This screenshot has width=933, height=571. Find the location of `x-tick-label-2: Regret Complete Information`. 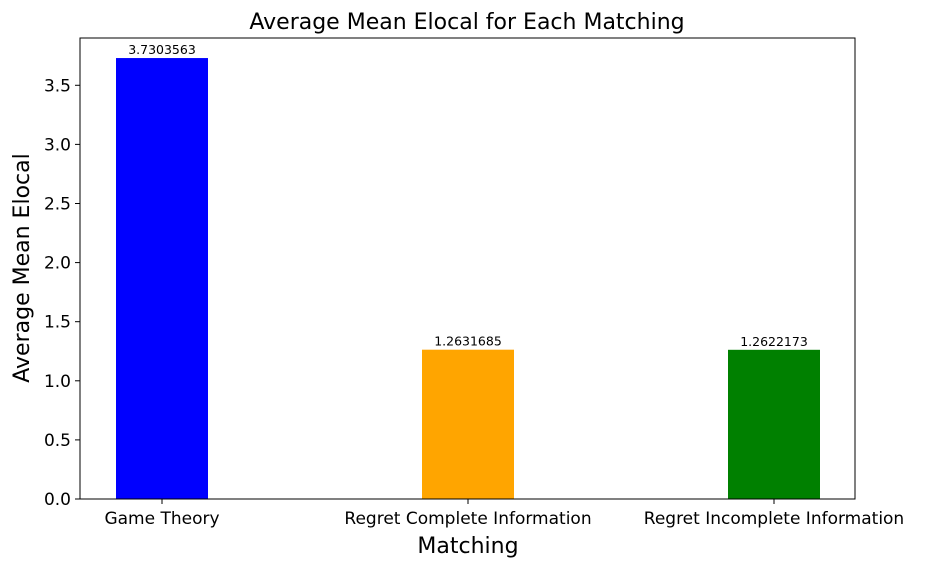

x-tick-label-2: Regret Complete Information is located at coordinates (467, 519).